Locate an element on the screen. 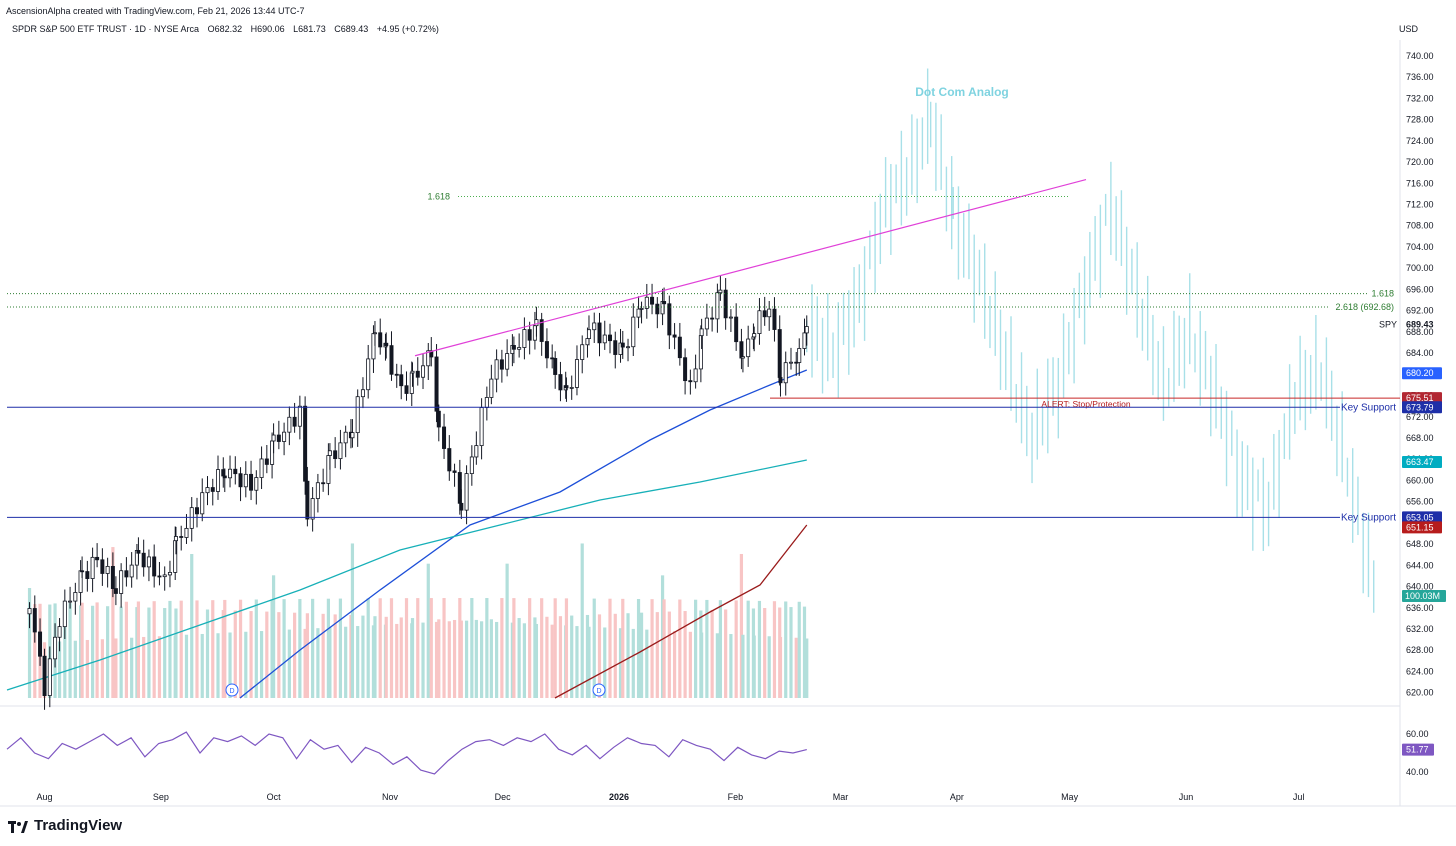 The image size is (1456, 846). alert-label: ALERT: Stop/Protection is located at coordinates (1085, 404).